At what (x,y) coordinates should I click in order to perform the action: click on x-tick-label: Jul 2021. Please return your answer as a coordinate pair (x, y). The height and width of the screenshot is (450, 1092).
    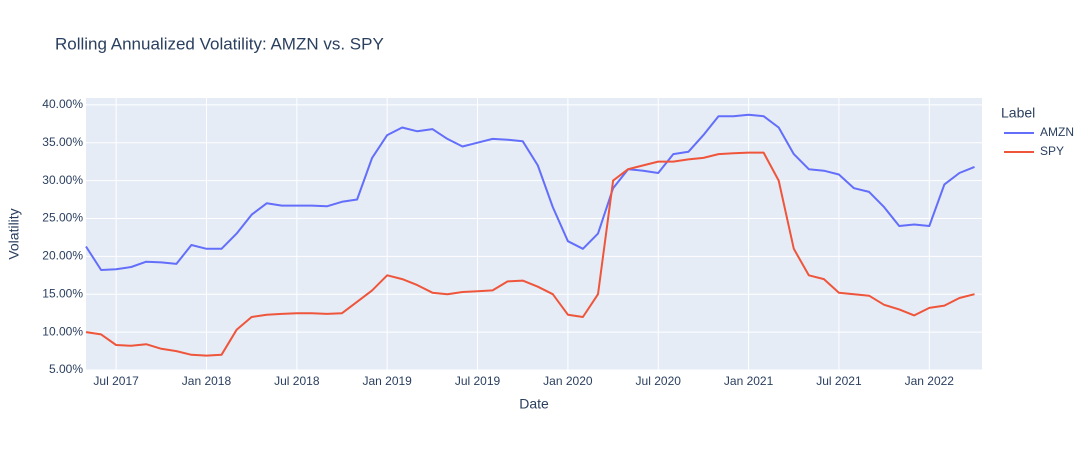
    Looking at the image, I should click on (839, 381).